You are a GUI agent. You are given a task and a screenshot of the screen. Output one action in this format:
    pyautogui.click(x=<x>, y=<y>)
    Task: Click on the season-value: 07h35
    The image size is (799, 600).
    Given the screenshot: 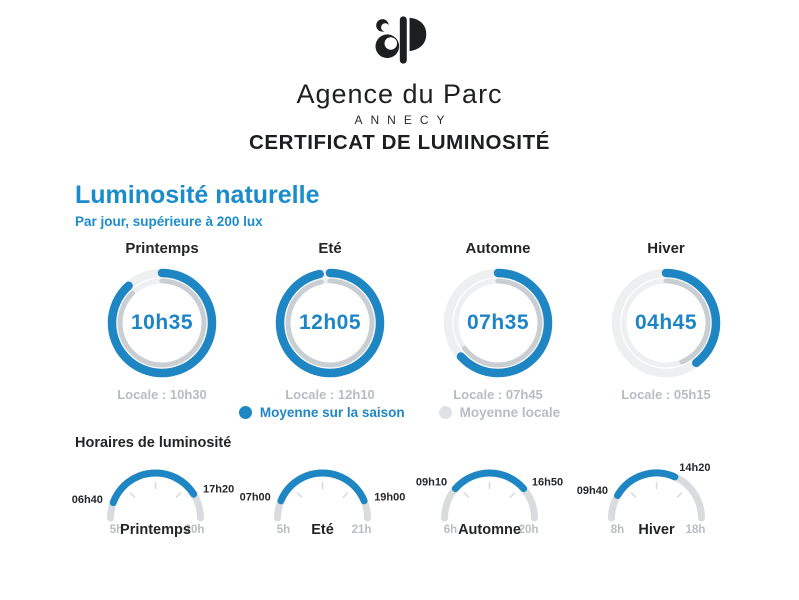 What is the action you would take?
    pyautogui.click(x=498, y=322)
    